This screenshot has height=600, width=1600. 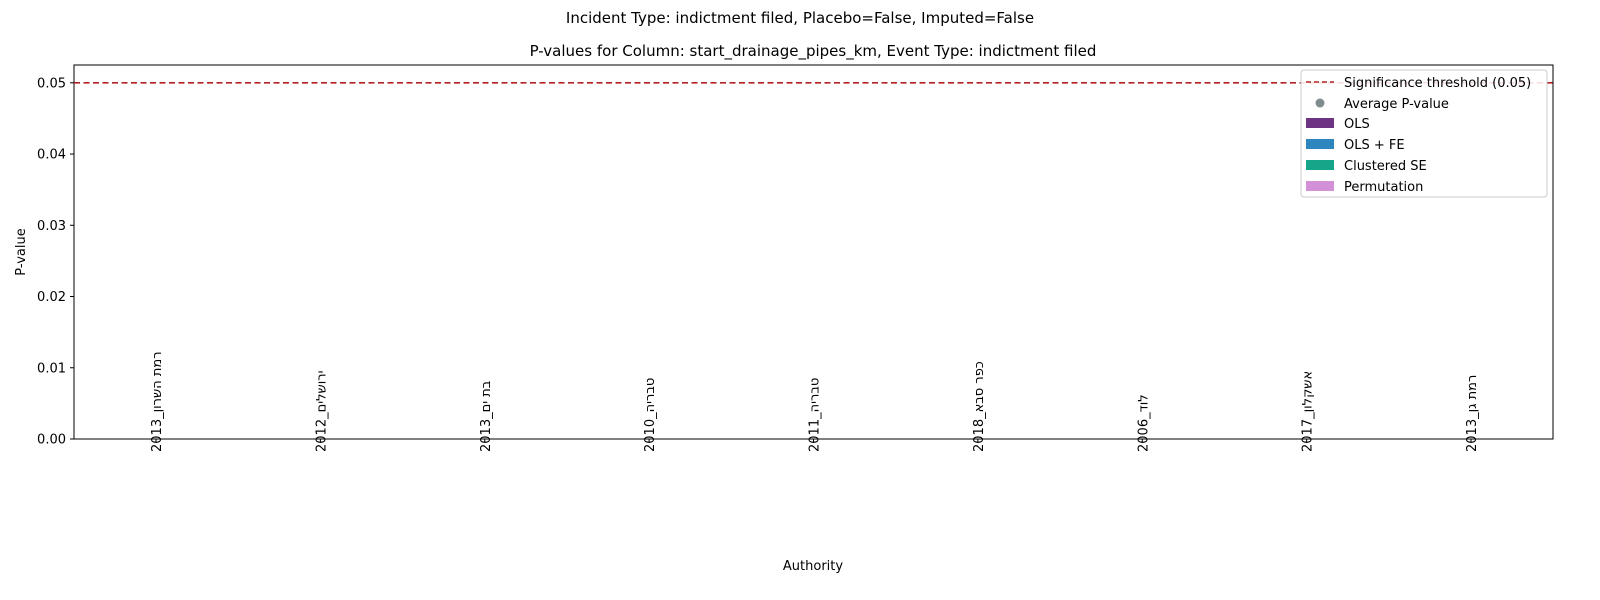 I want to click on y-axis: 0.00 0.01 0.02 0.03 0.04 0.05, so click(x=55, y=262).